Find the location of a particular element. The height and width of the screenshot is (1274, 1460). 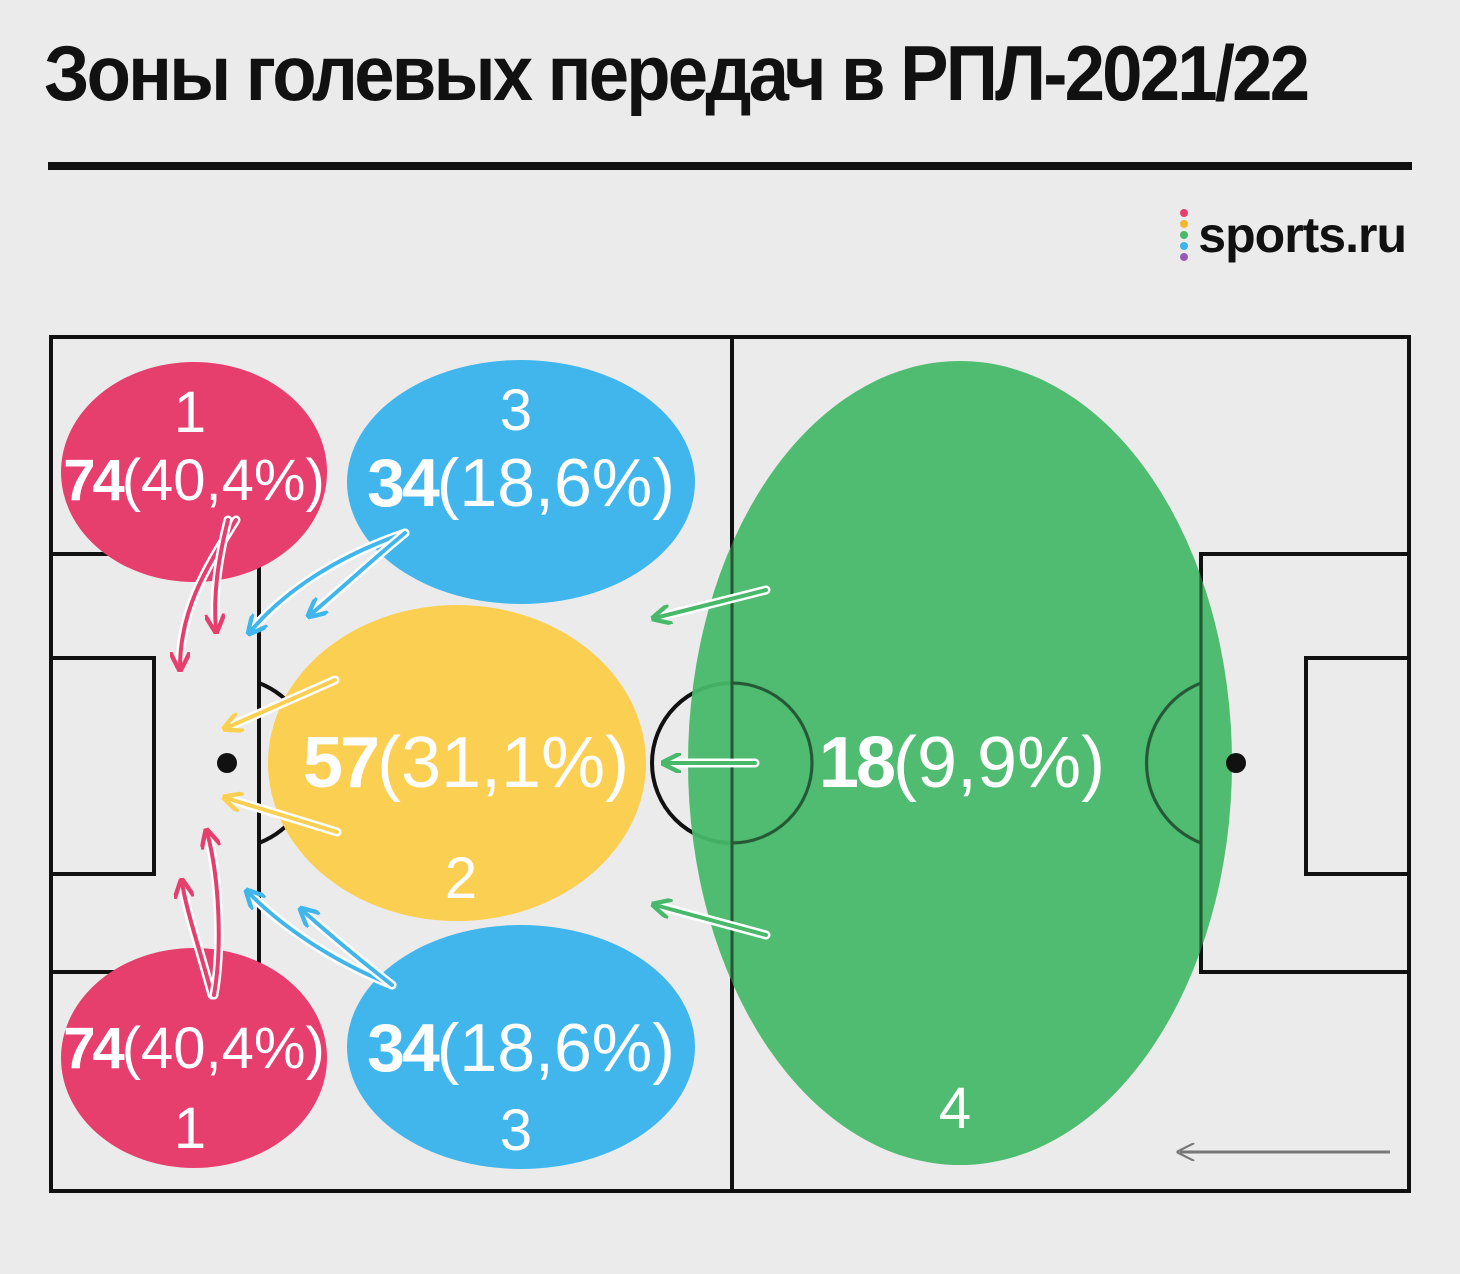

zone-1-bottom-number: 1 is located at coordinates (190, 1128).